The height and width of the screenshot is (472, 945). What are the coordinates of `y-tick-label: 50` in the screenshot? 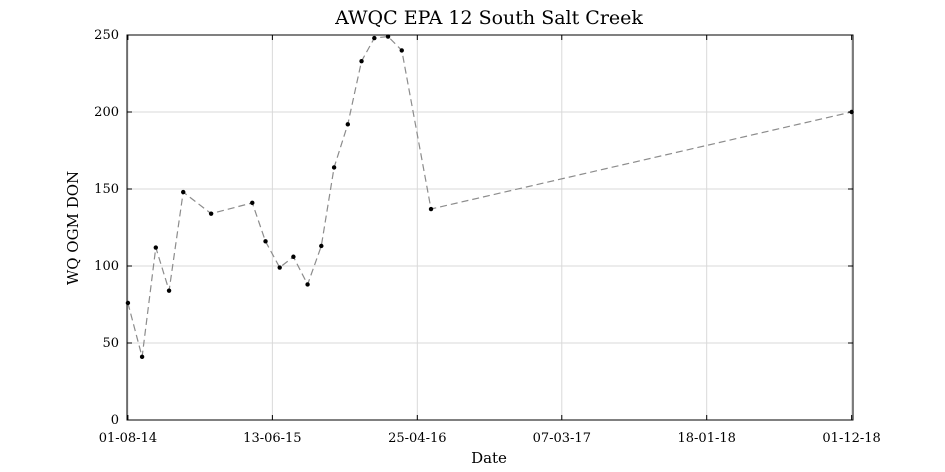 It's located at (110, 343).